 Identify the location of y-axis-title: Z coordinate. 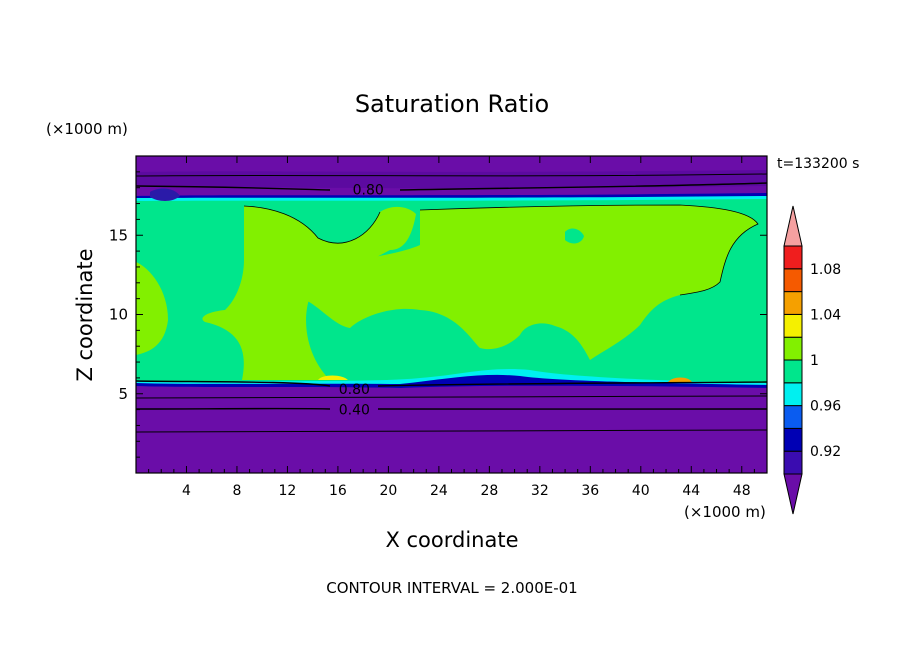
(85, 314).